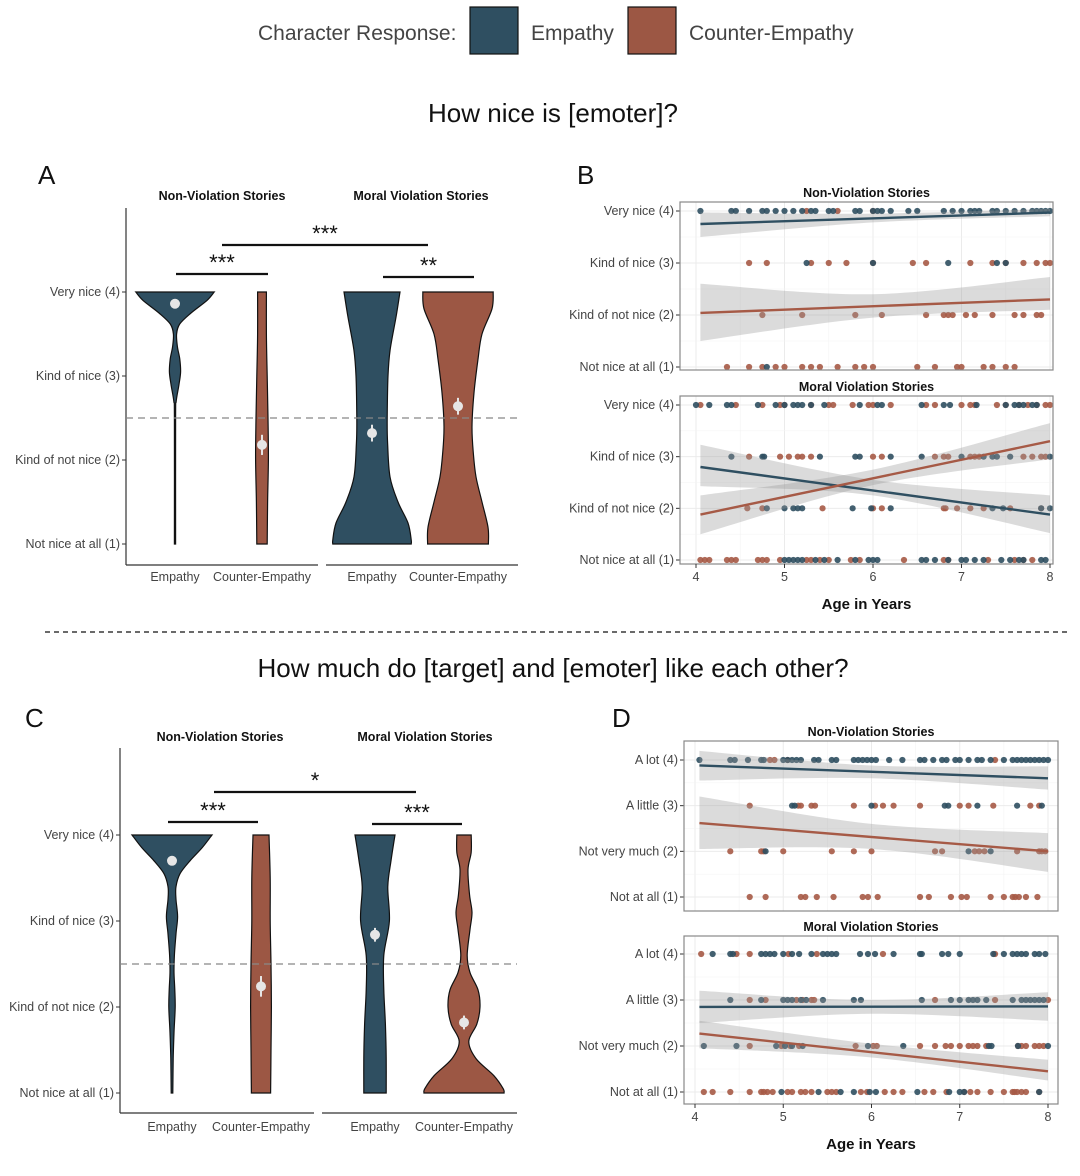  What do you see at coordinates (870, 927) in the screenshot?
I see `facet-title: Moral Violation Stories` at bounding box center [870, 927].